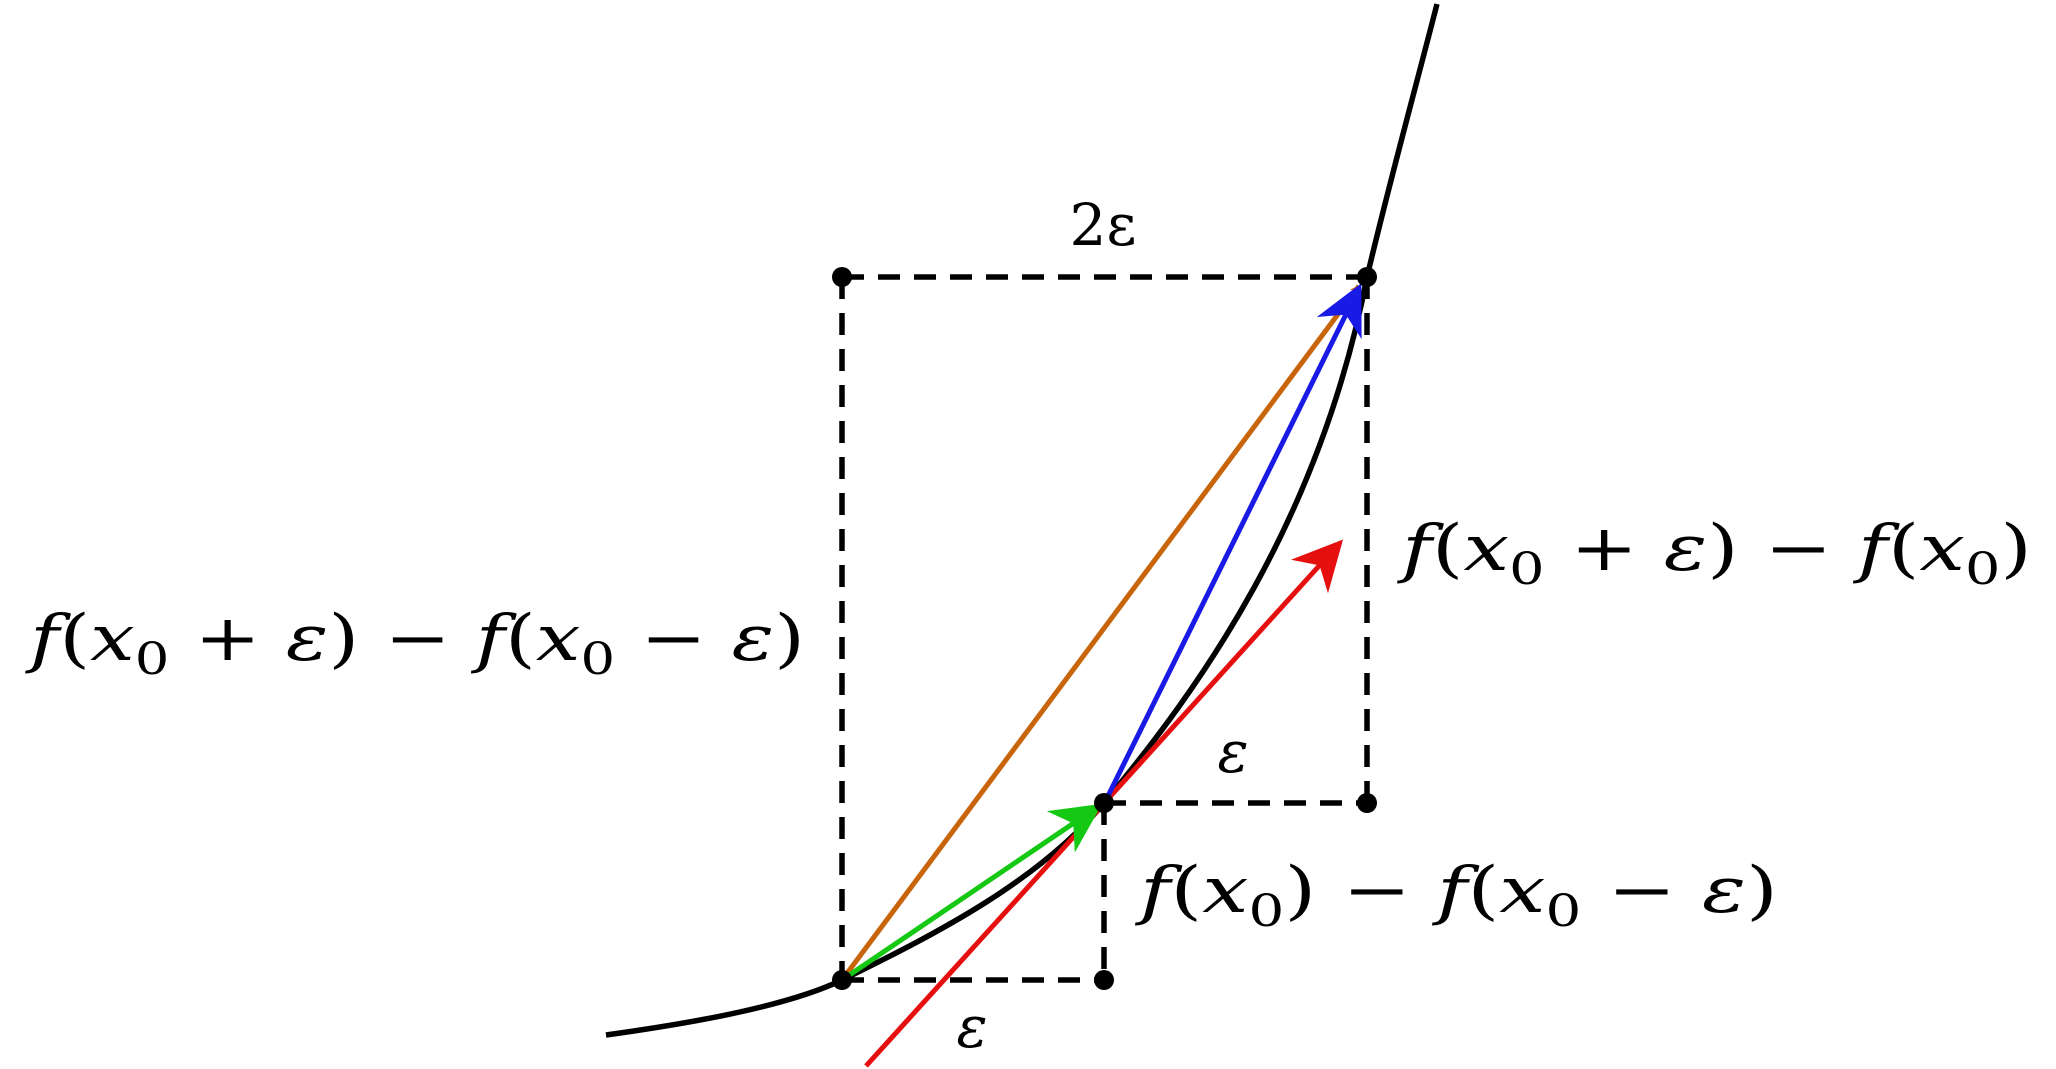 The width and height of the screenshot is (2056, 1069). I want to click on bd-x1: x, so click(1225, 891).